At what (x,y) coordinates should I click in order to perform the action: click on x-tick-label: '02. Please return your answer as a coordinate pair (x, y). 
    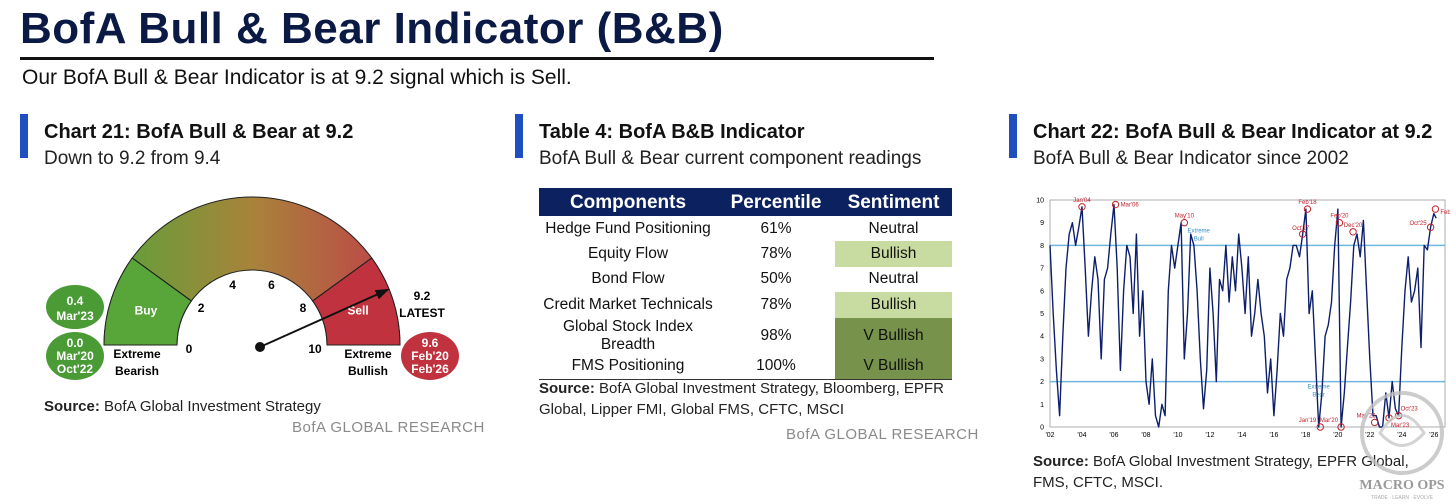
    Looking at the image, I should click on (1049, 435).